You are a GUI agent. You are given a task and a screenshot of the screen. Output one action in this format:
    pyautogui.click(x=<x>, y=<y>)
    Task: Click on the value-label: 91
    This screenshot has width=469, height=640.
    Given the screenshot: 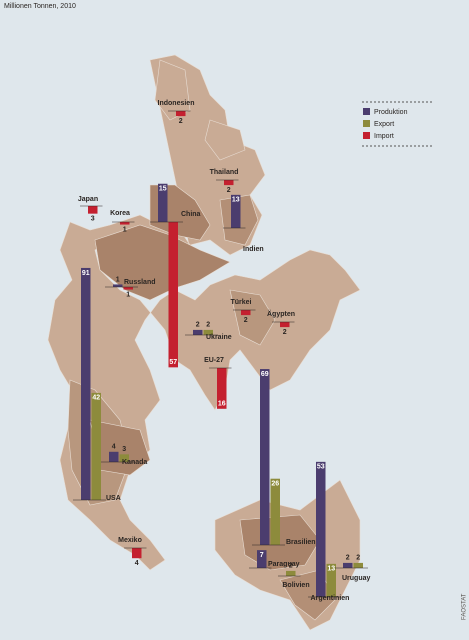 What is the action you would take?
    pyautogui.click(x=86, y=273)
    